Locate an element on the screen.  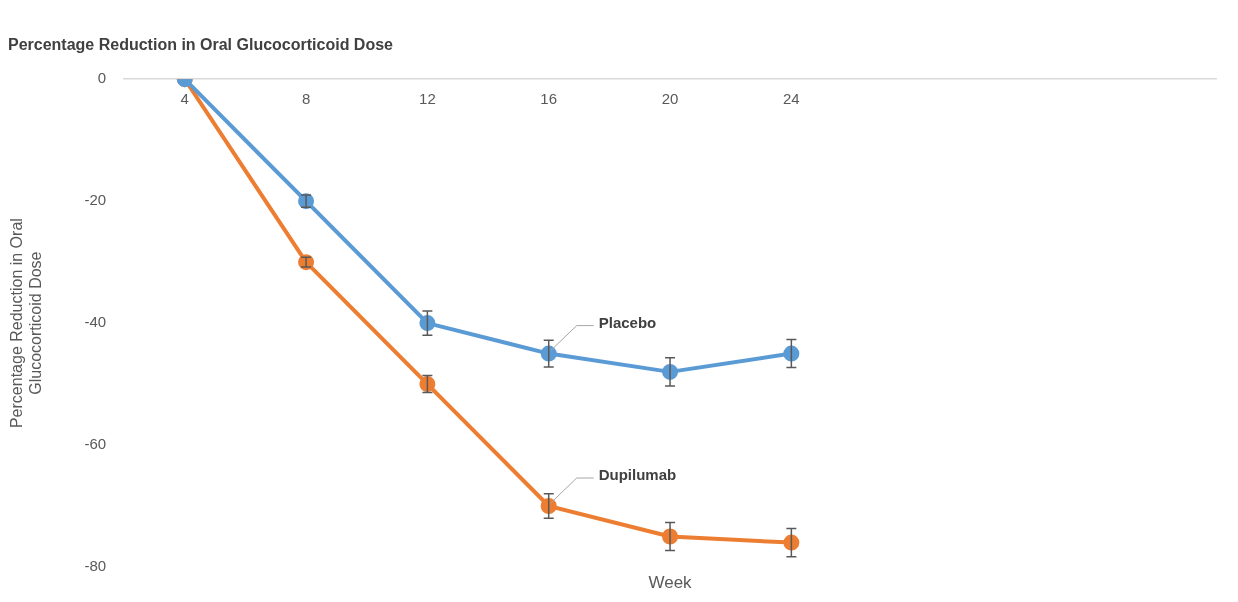
y-tick-label: -80 is located at coordinates (95, 566).